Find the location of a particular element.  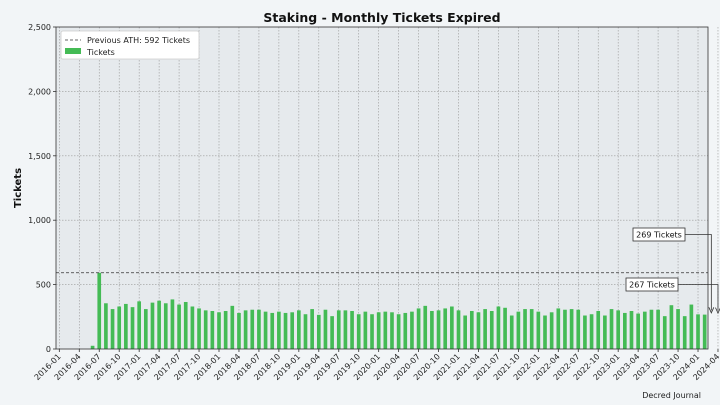

y-tick-label: 0 is located at coordinates (48, 349).